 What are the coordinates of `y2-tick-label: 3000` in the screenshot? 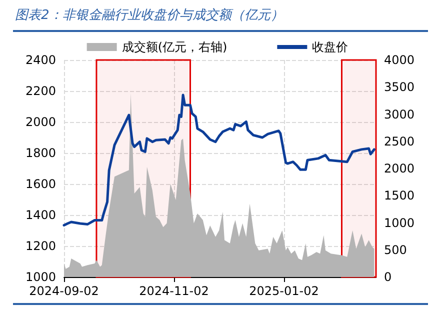 It's located at (399, 114).